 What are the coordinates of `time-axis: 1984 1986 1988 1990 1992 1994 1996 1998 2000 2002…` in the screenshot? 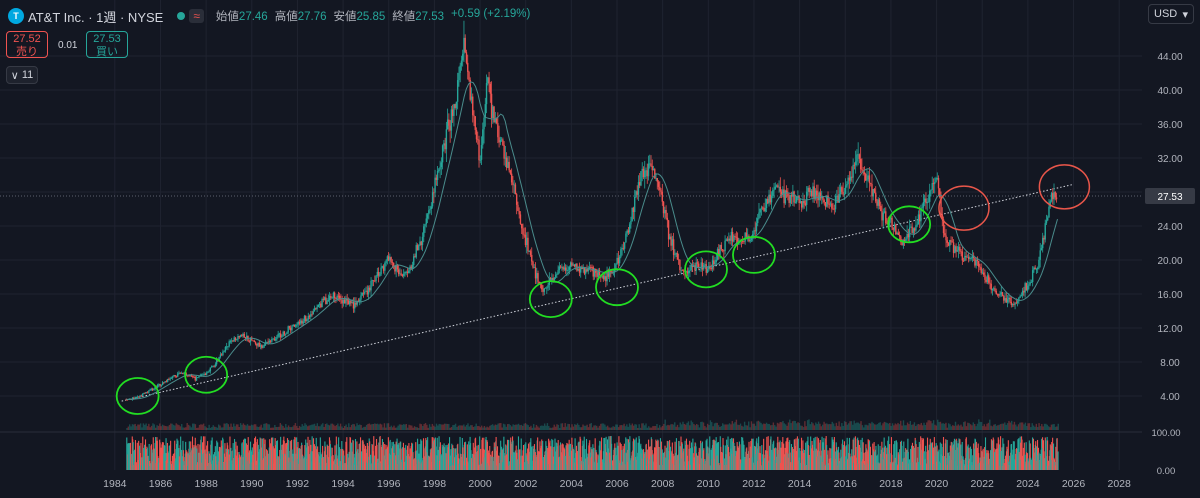 It's located at (617, 484).